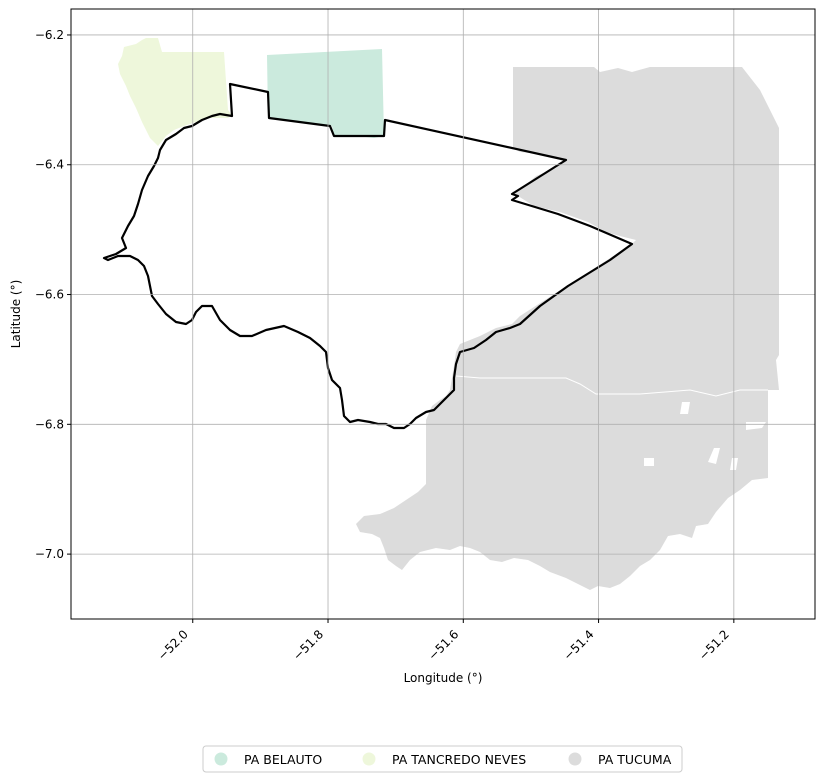  I want to click on legend-label-tucuma: PA TUCUMA, so click(635, 759).